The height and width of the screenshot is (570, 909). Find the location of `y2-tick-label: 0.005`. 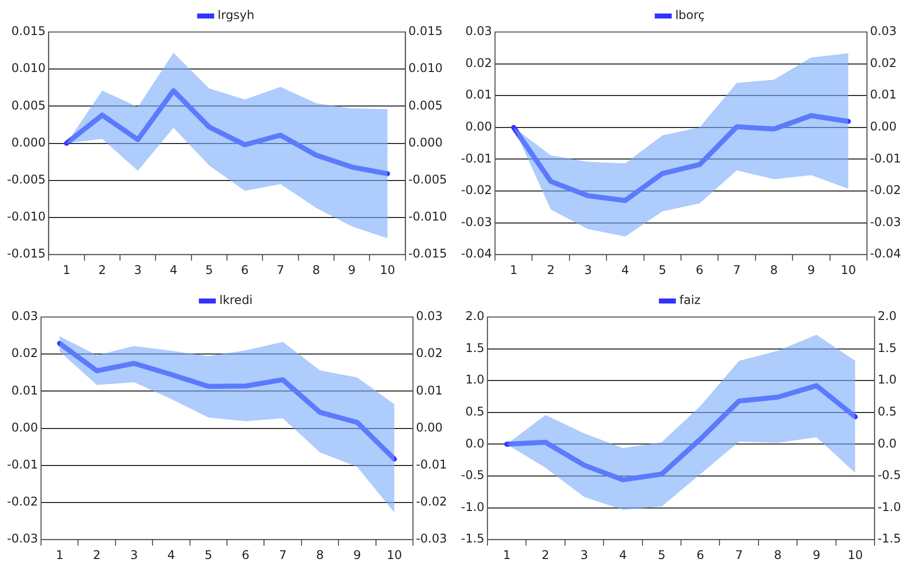

y2-tick-label: 0.005 is located at coordinates (425, 105).